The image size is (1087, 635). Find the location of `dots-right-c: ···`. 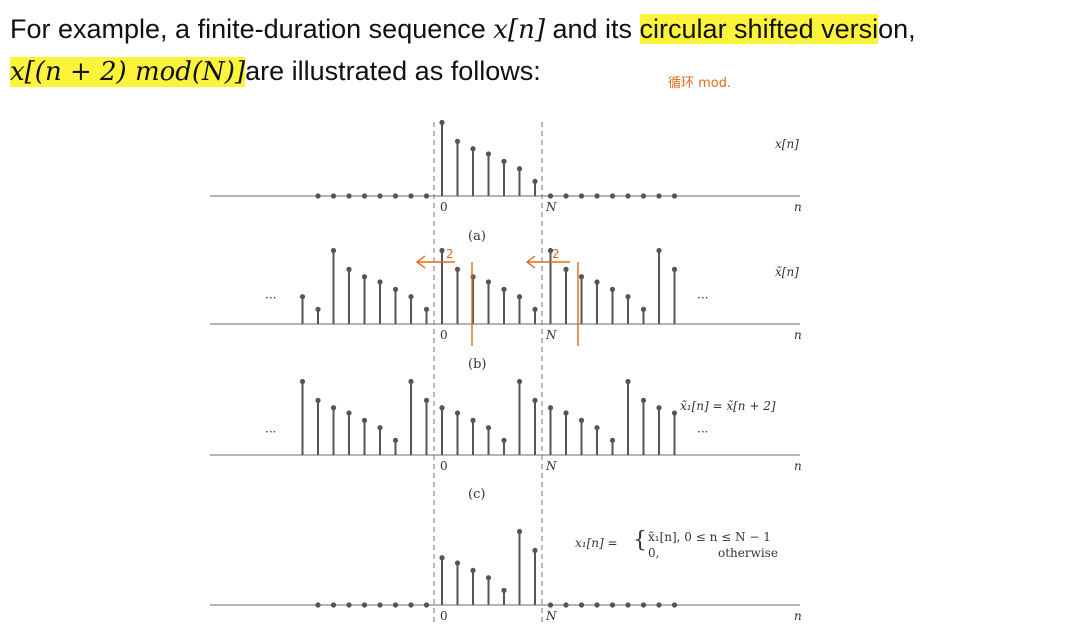

dots-right-c: ··· is located at coordinates (702, 432).